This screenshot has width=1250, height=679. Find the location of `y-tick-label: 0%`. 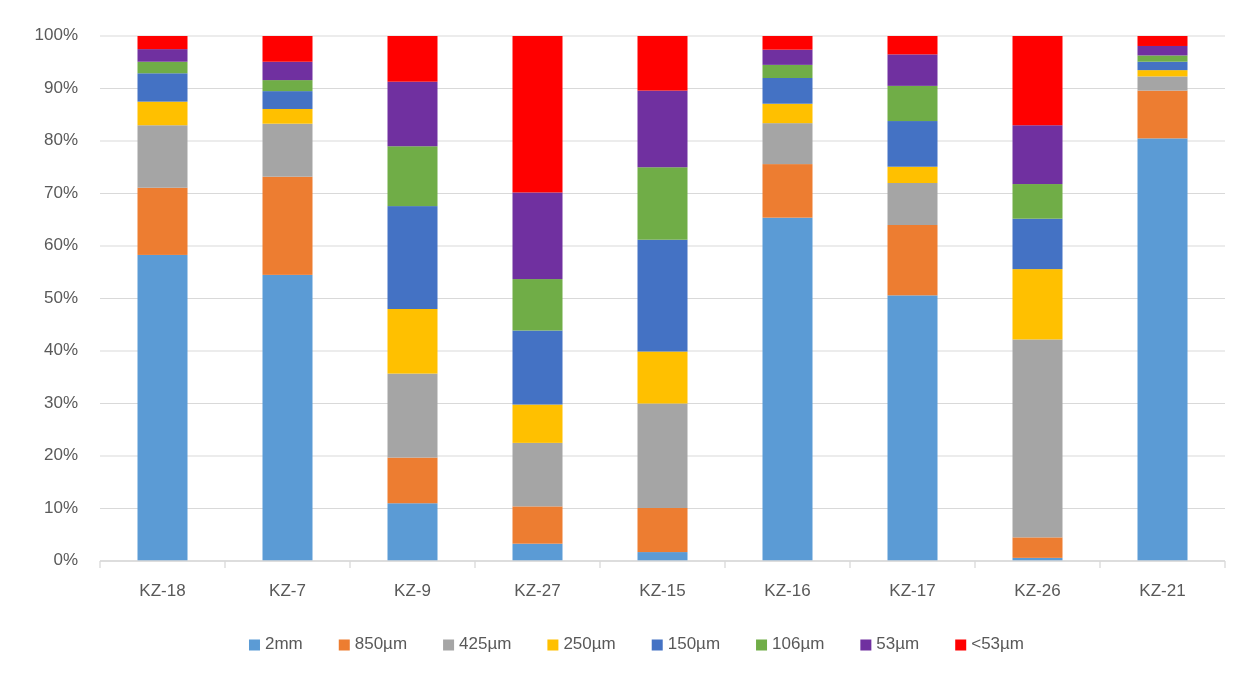

y-tick-label: 0% is located at coordinates (65, 560).